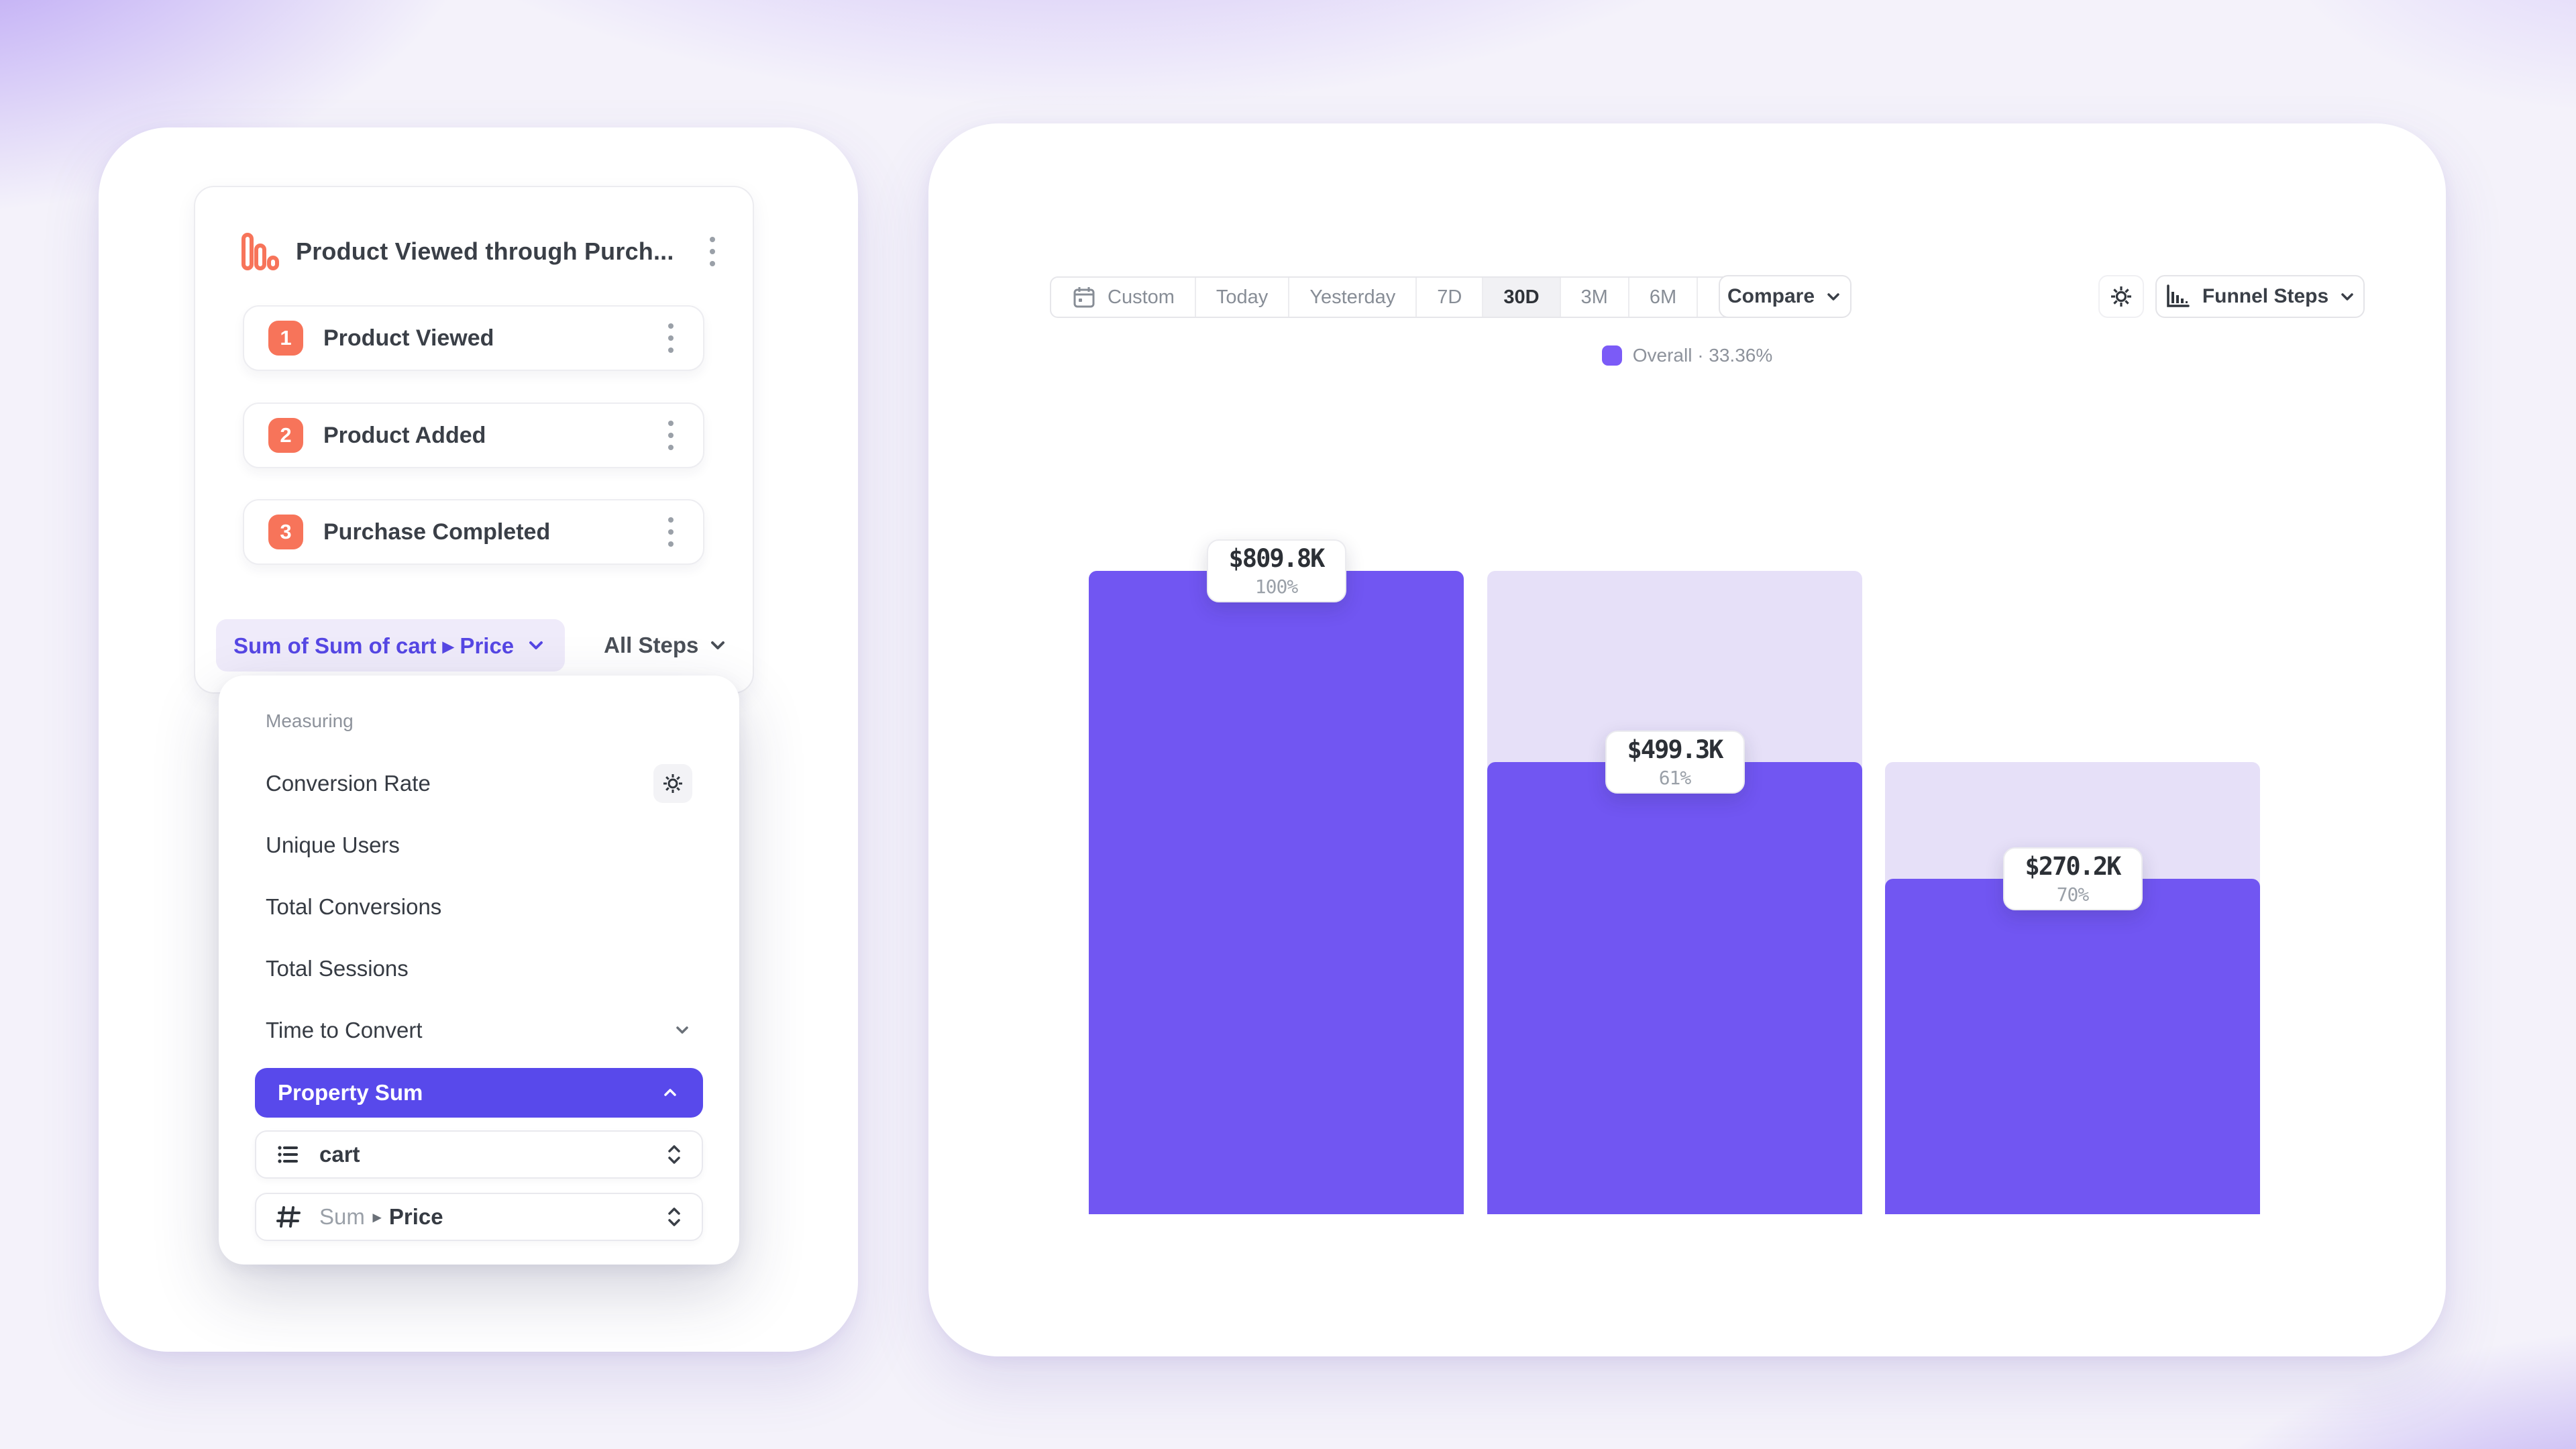  I want to click on value-tooltip: $809.8K 100%, so click(1276, 570).